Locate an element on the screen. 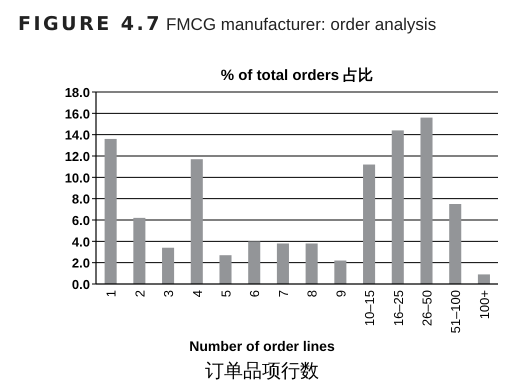 This screenshot has height=390, width=526. x-tick-label: 26–50 is located at coordinates (427, 308).